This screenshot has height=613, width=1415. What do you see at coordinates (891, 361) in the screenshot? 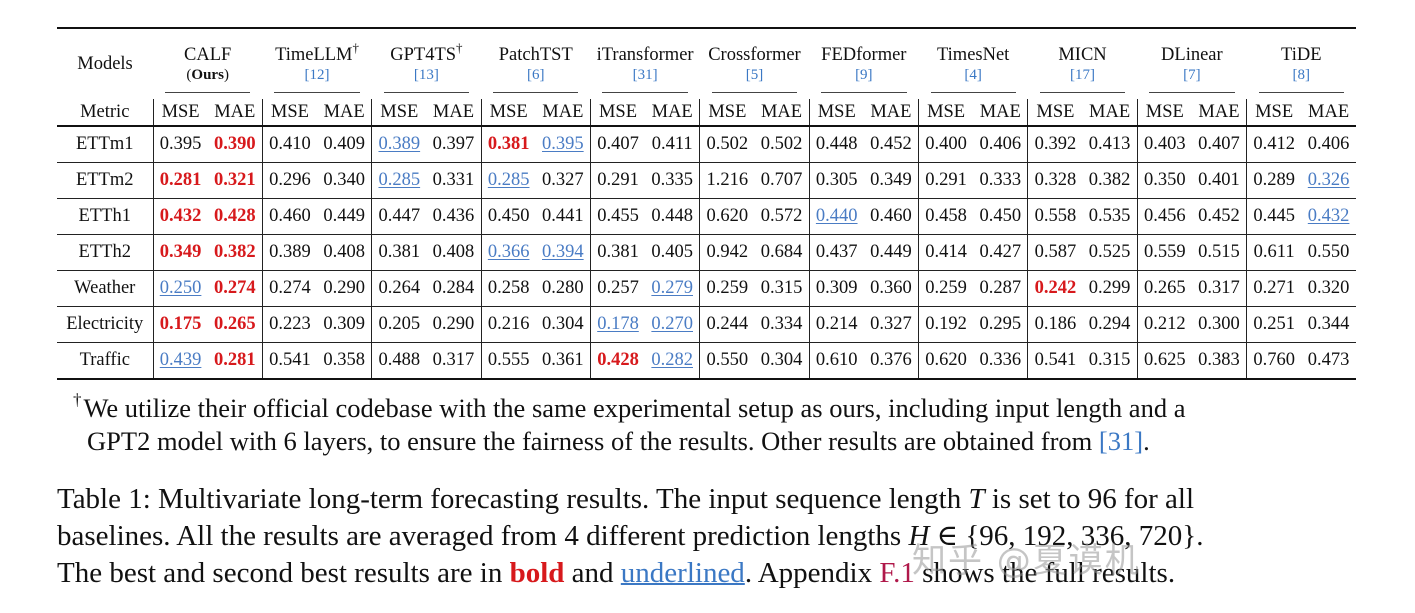
I see `table-cell: 0.376` at bounding box center [891, 361].